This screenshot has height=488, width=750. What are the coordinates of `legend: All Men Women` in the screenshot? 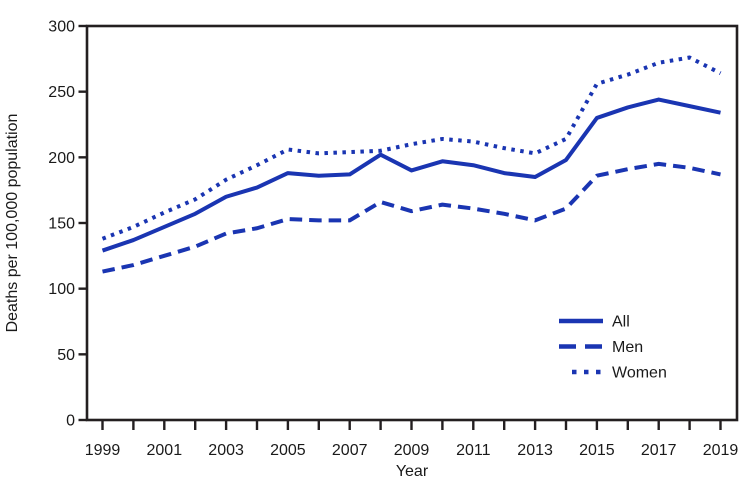 It's located at (613, 348).